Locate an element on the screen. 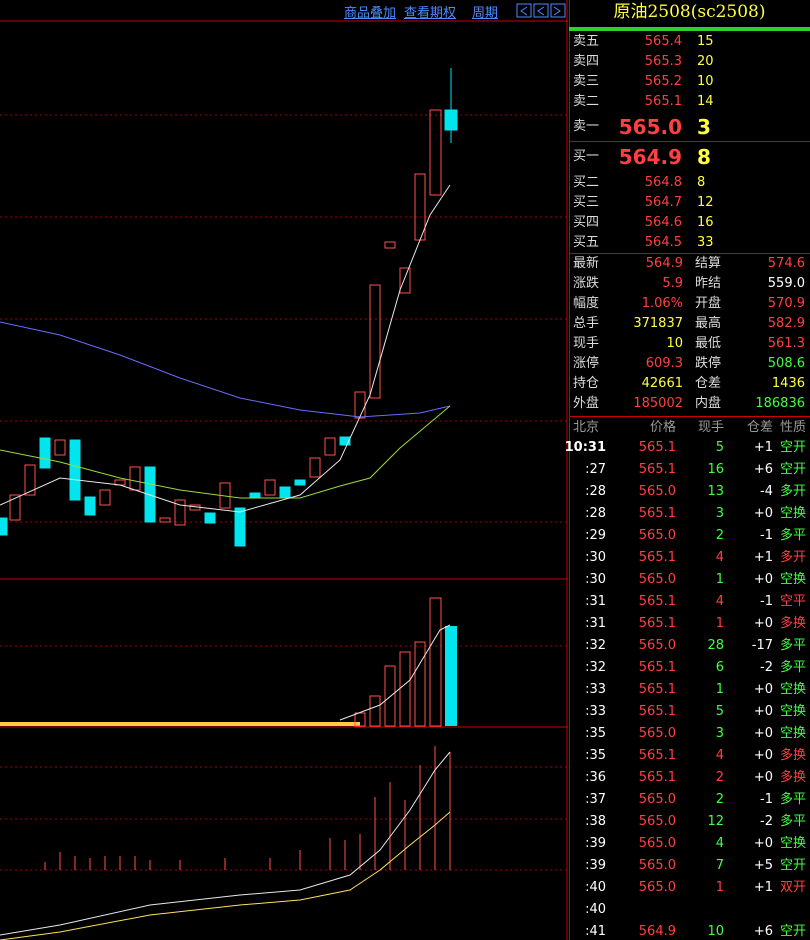 The image size is (810, 940). tick-volume: 5 is located at coordinates (719, 711).